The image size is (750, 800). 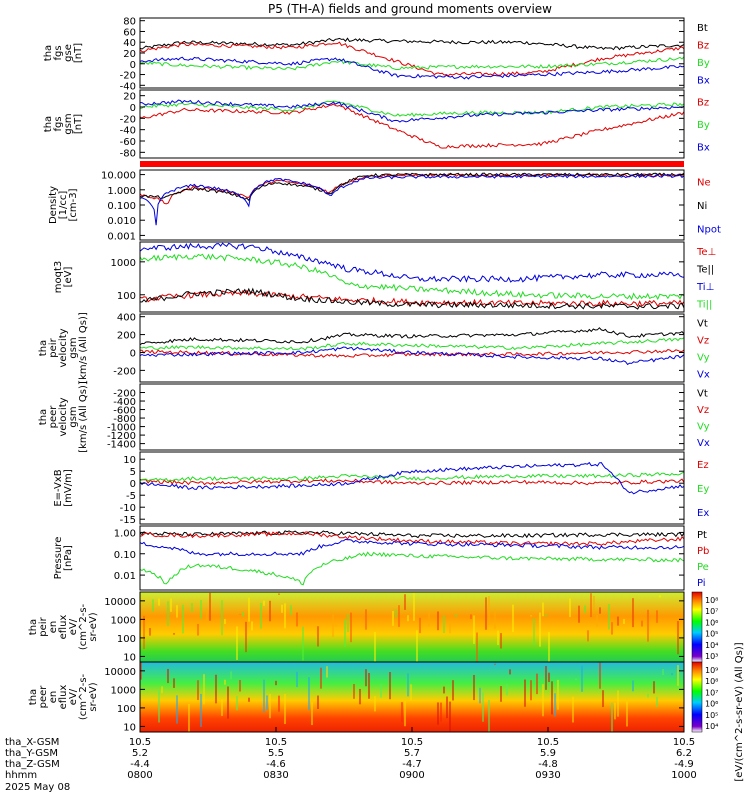 What do you see at coordinates (121, 428) in the screenshot?
I see `y-tick-label: -1000` at bounding box center [121, 428].